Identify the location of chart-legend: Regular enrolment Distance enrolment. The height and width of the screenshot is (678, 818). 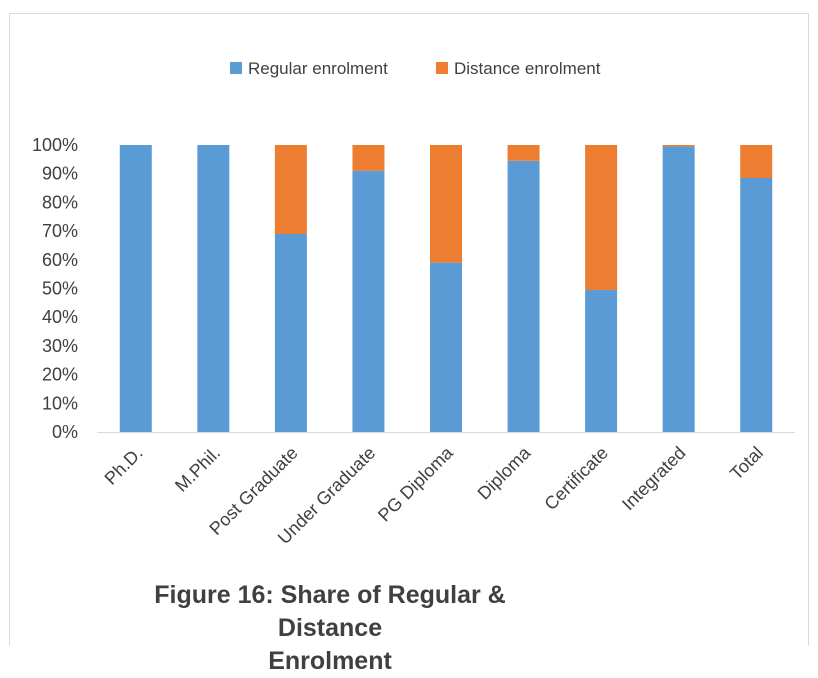
(415, 68).